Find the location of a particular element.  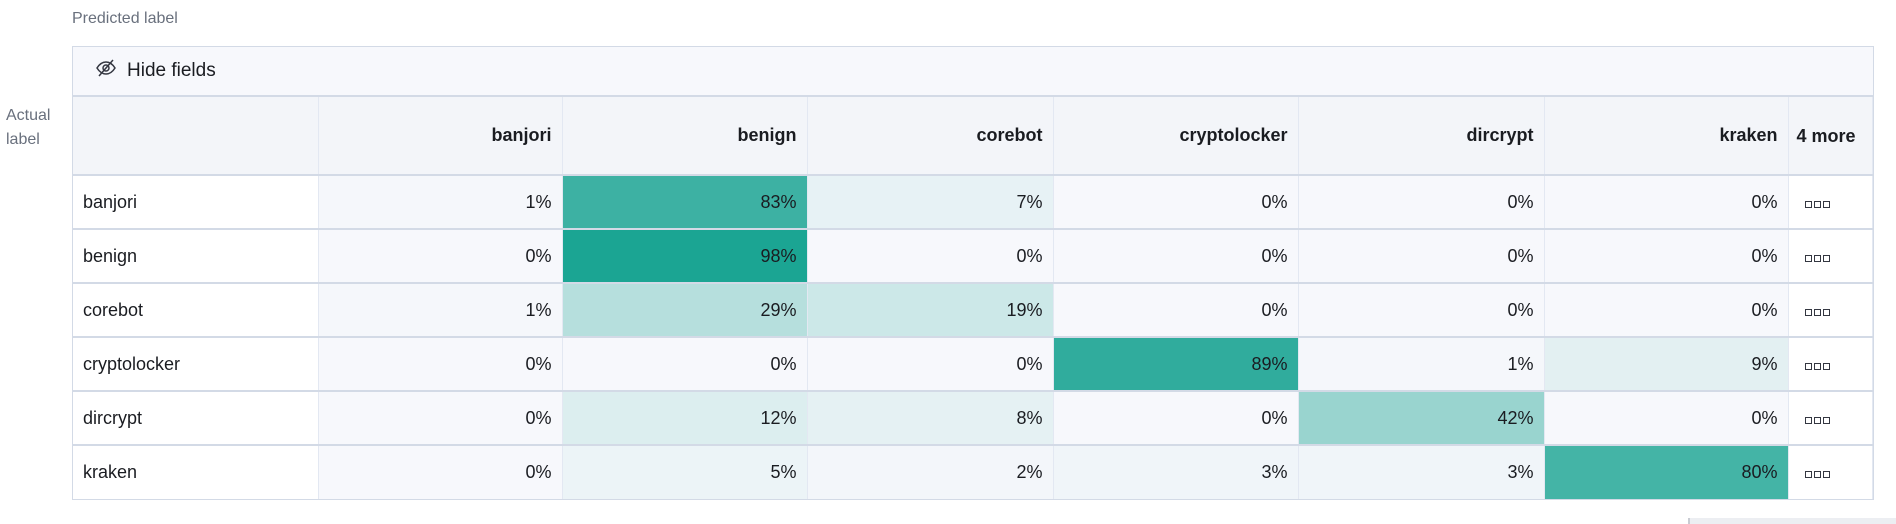

matrix-cell: 5% is located at coordinates (685, 472).